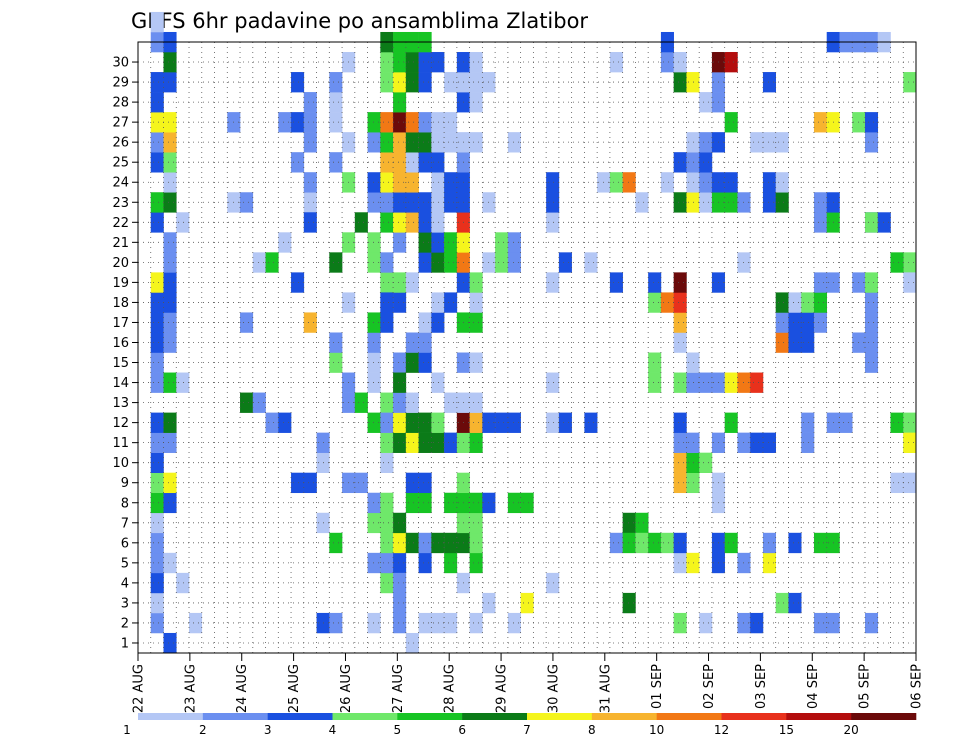  What do you see at coordinates (294, 688) in the screenshot?
I see `x-tick-label: 25 AUG` at bounding box center [294, 688].